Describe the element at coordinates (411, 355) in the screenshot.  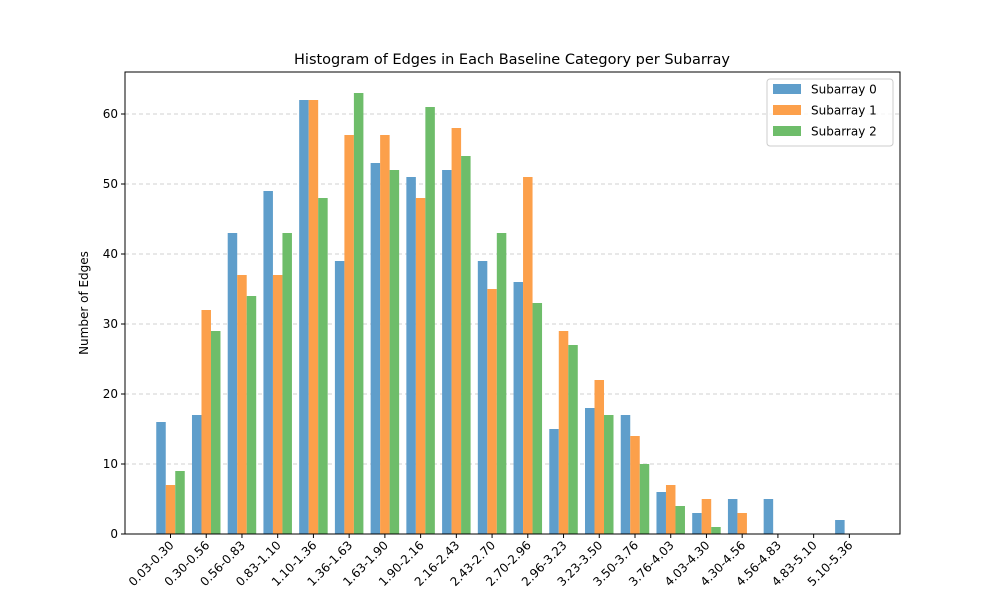
I see `bar-s0-1.90-2.16` at that location.